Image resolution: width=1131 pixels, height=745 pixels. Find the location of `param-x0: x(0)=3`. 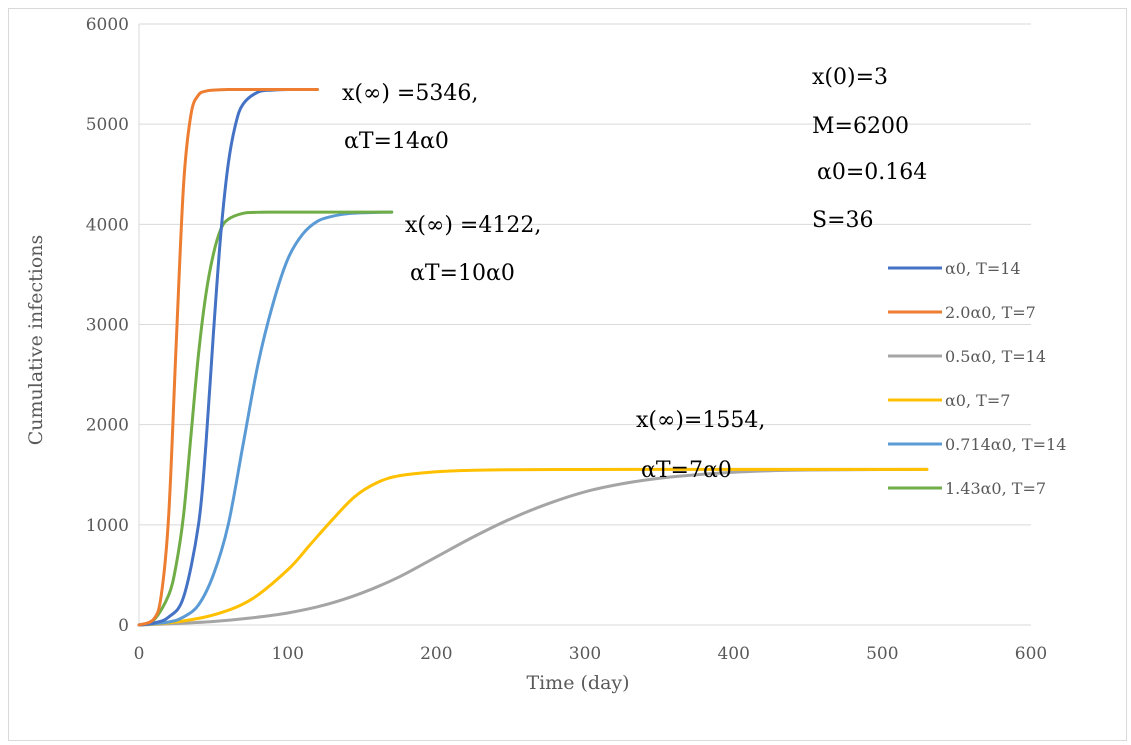

param-x0: x(0)=3 is located at coordinates (850, 77).